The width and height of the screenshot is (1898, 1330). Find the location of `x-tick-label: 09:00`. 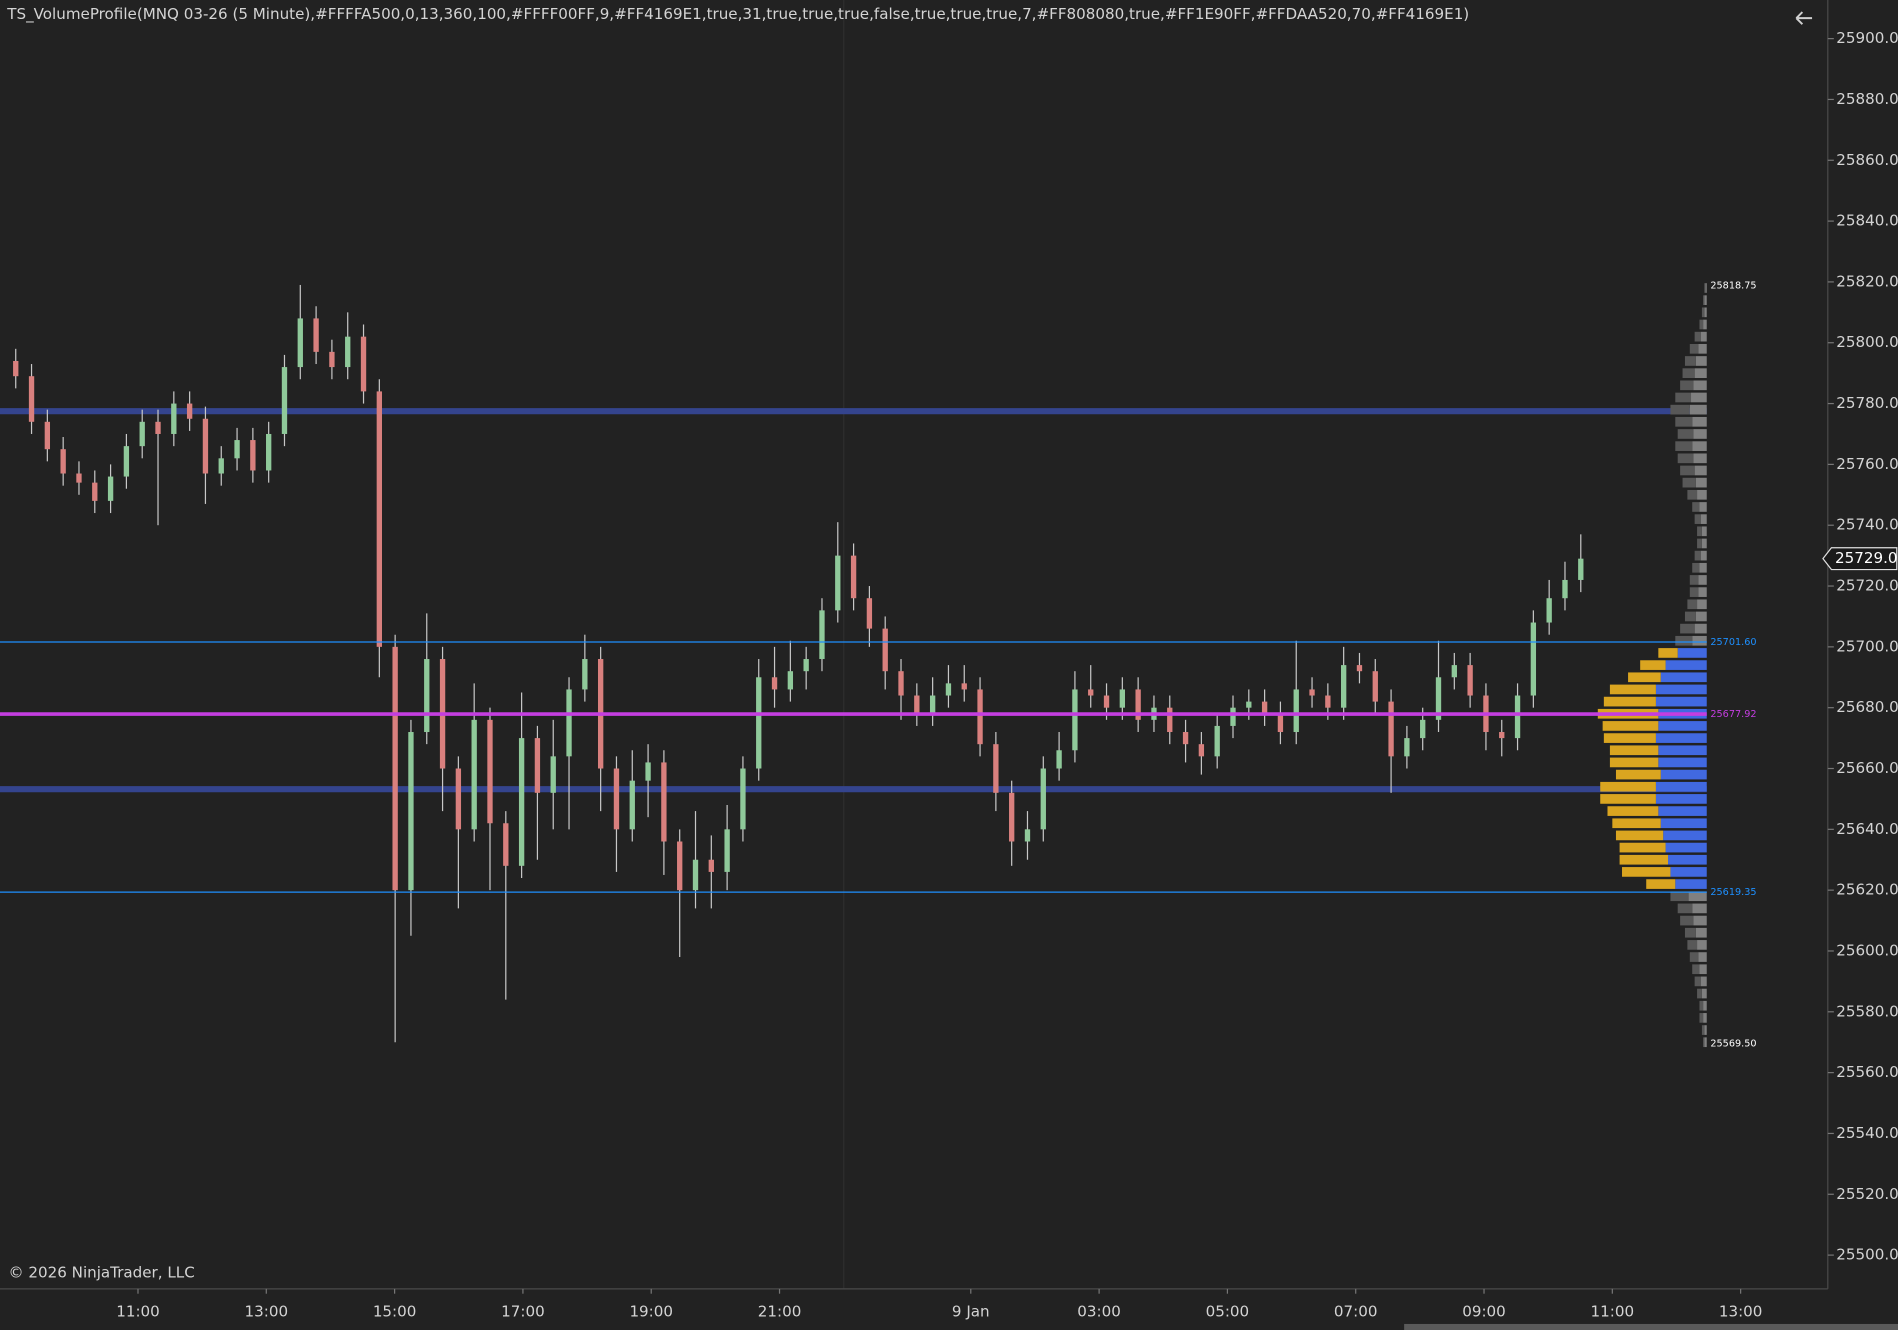

x-tick-label: 09:00 is located at coordinates (1484, 1311).